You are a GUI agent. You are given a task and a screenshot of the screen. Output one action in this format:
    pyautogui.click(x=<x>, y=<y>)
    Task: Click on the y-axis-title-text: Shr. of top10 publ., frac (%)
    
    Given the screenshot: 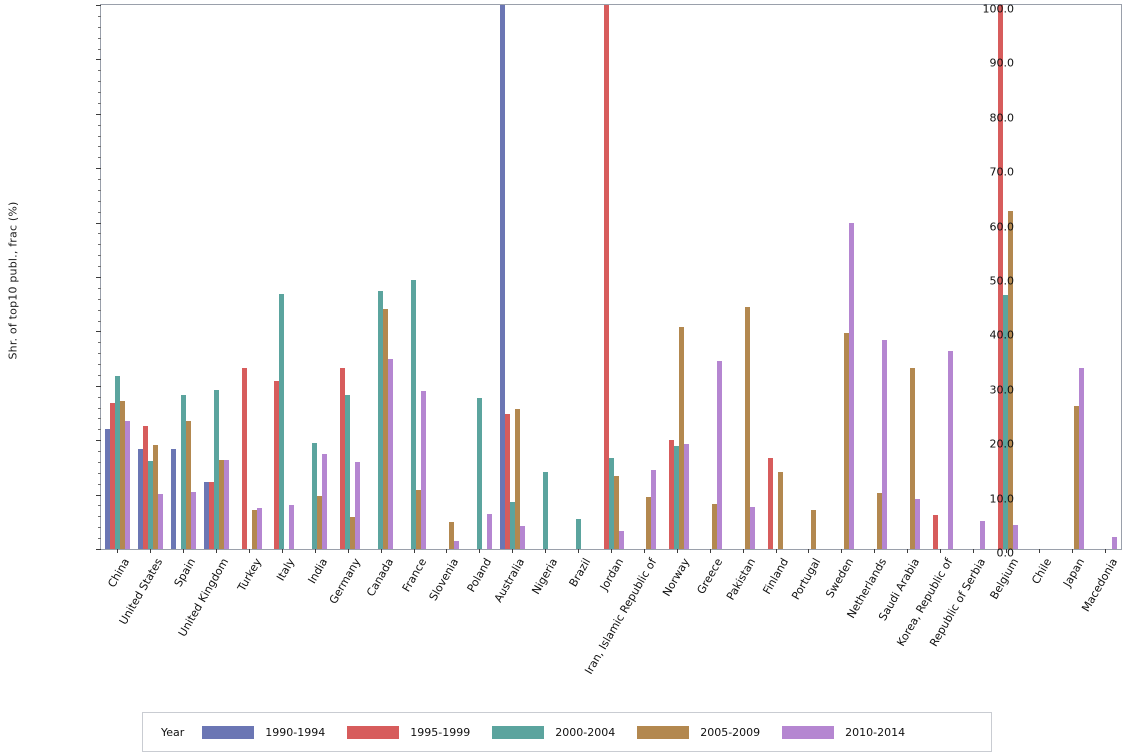 What is the action you would take?
    pyautogui.click(x=13, y=280)
    